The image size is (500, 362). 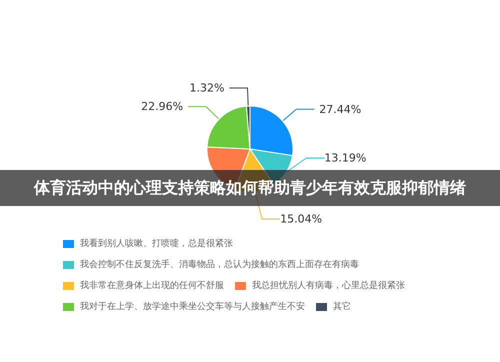 I want to click on legend-label: 我总担忧别人有病毒，心里总是很紧张, so click(x=328, y=285).